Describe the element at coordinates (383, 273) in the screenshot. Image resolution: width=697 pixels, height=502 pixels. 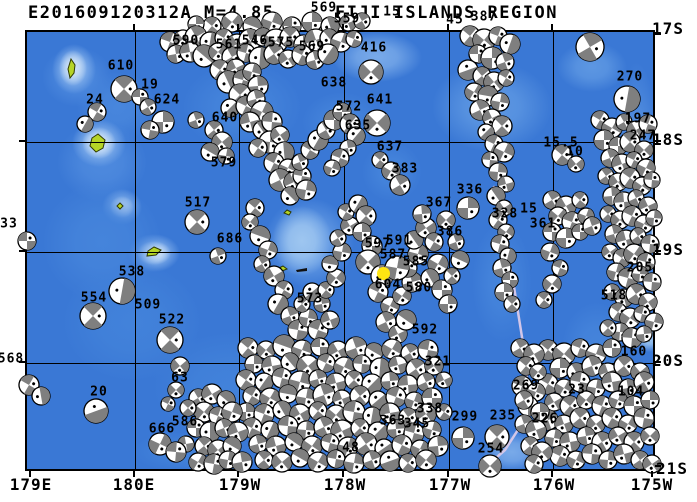
I see `highlighted-event-dot` at that location.